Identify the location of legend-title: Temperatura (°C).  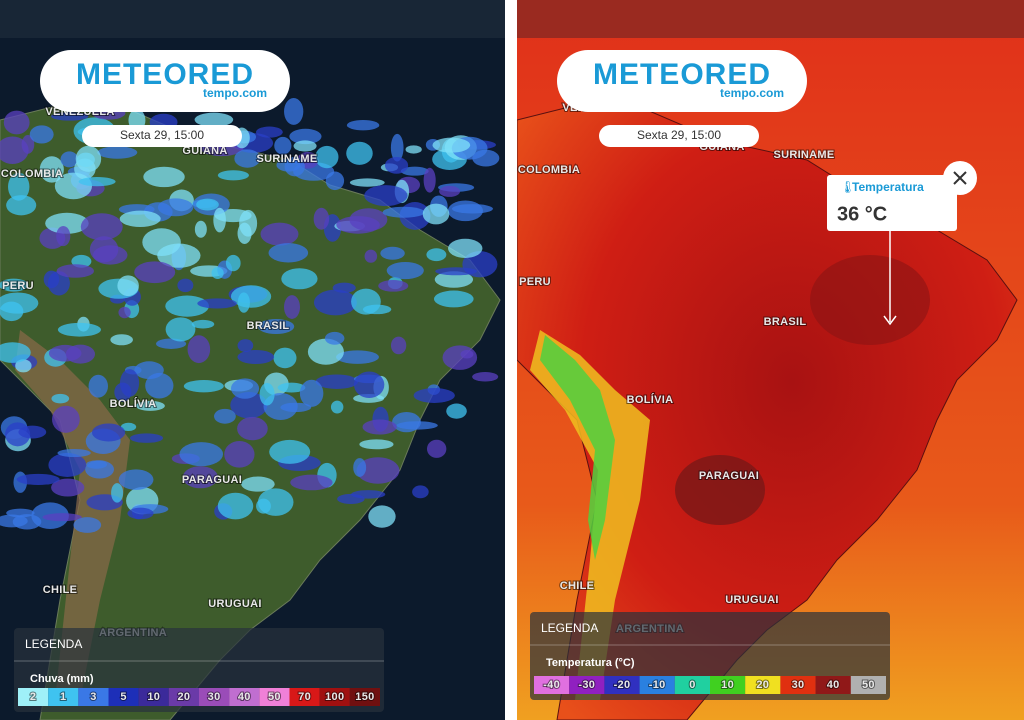
(590, 663).